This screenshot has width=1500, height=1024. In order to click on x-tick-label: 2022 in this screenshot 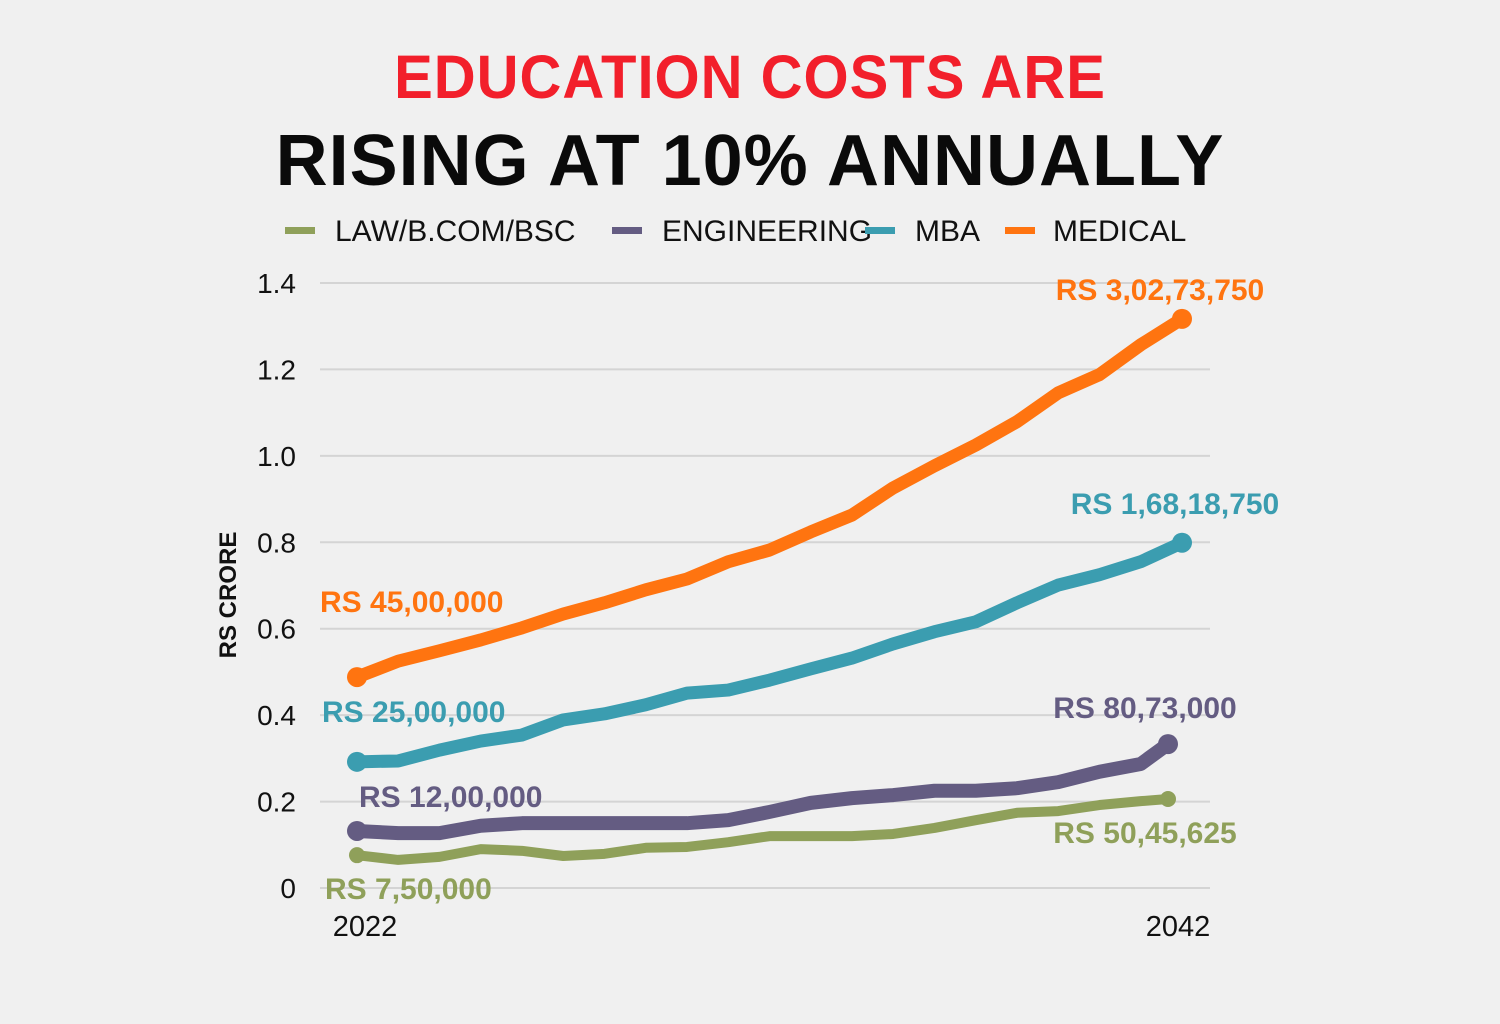, I will do `click(365, 927)`.